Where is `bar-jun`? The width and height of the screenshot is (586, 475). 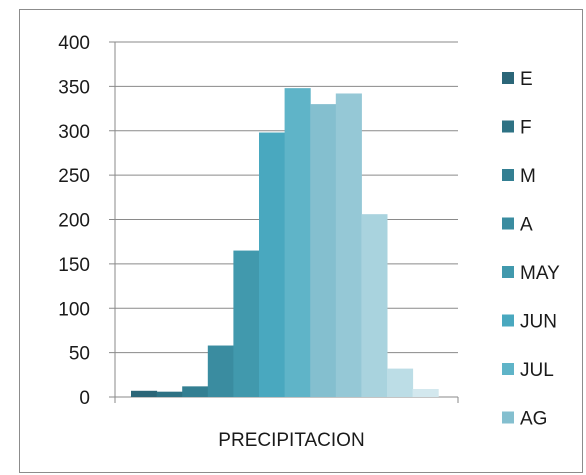 bar-jun is located at coordinates (272, 264).